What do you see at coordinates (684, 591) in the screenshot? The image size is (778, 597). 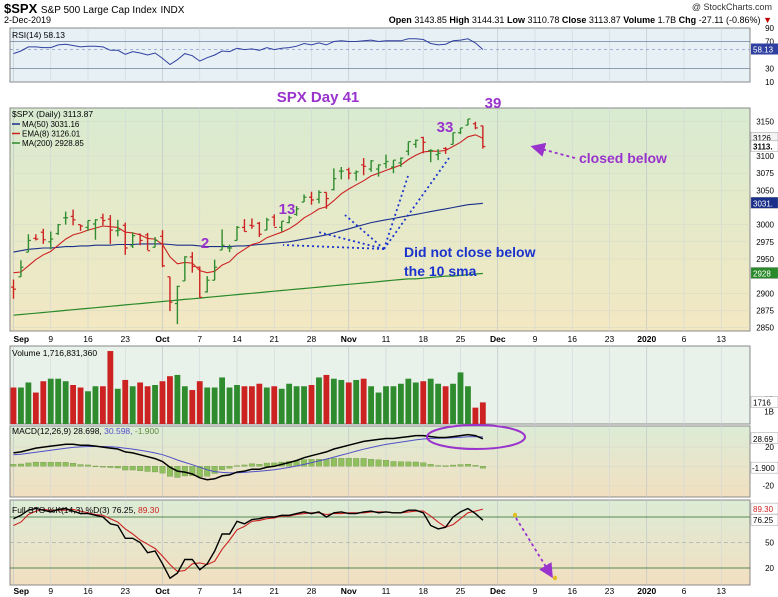 I see `x-tick-label: 6` at bounding box center [684, 591].